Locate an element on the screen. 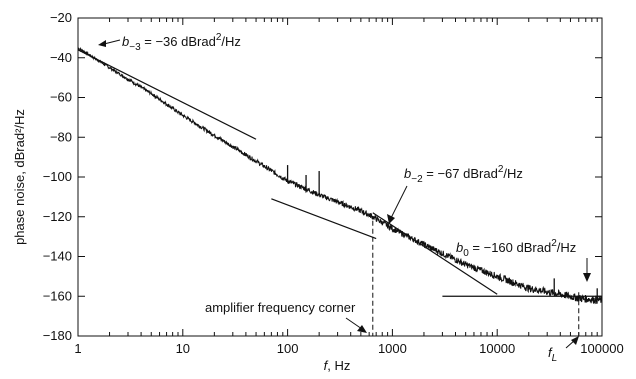  y-tick-label: −40 is located at coordinates (61, 57).